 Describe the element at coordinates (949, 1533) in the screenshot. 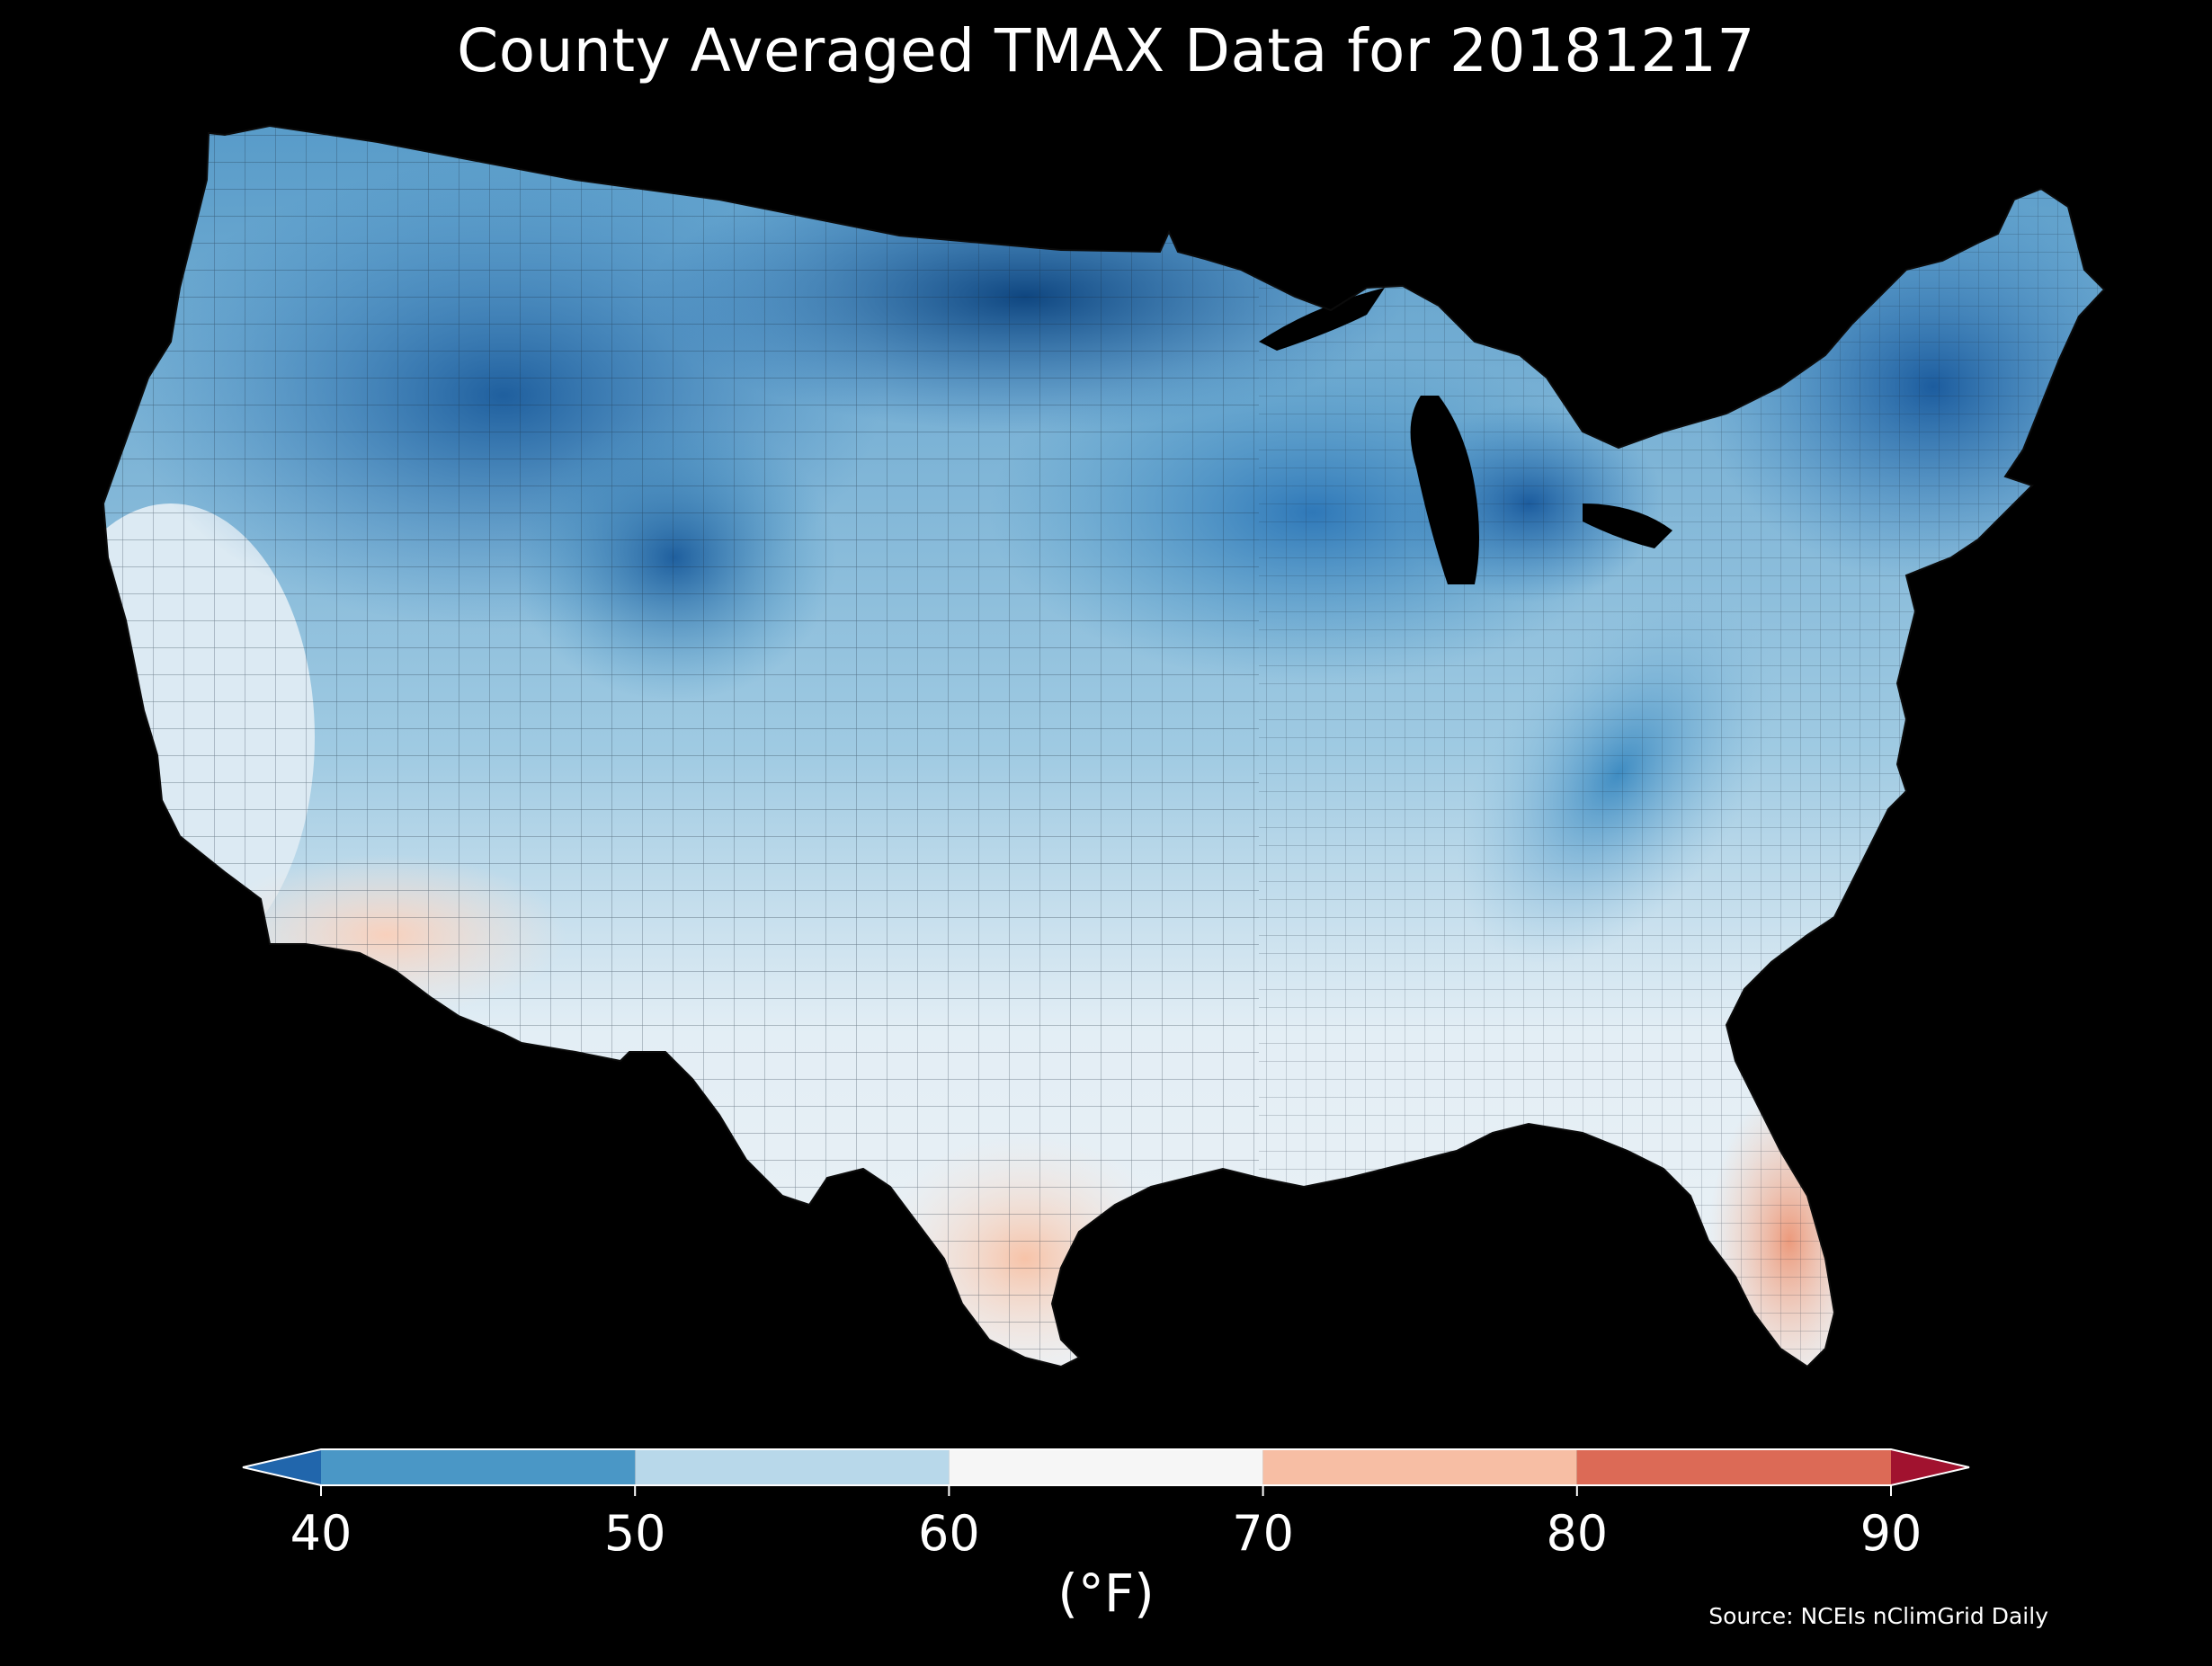

I see `colorbar-tick-label-60: 60` at that location.